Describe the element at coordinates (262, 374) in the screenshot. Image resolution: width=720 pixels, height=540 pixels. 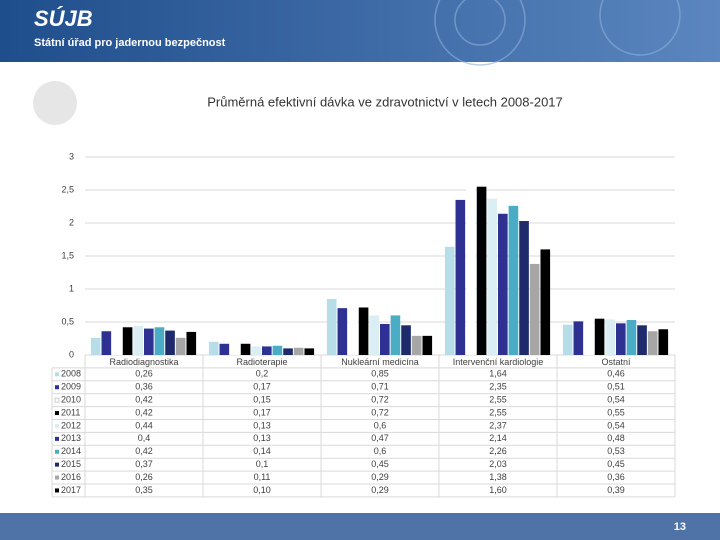
I see `table-cell: 0,2` at that location.